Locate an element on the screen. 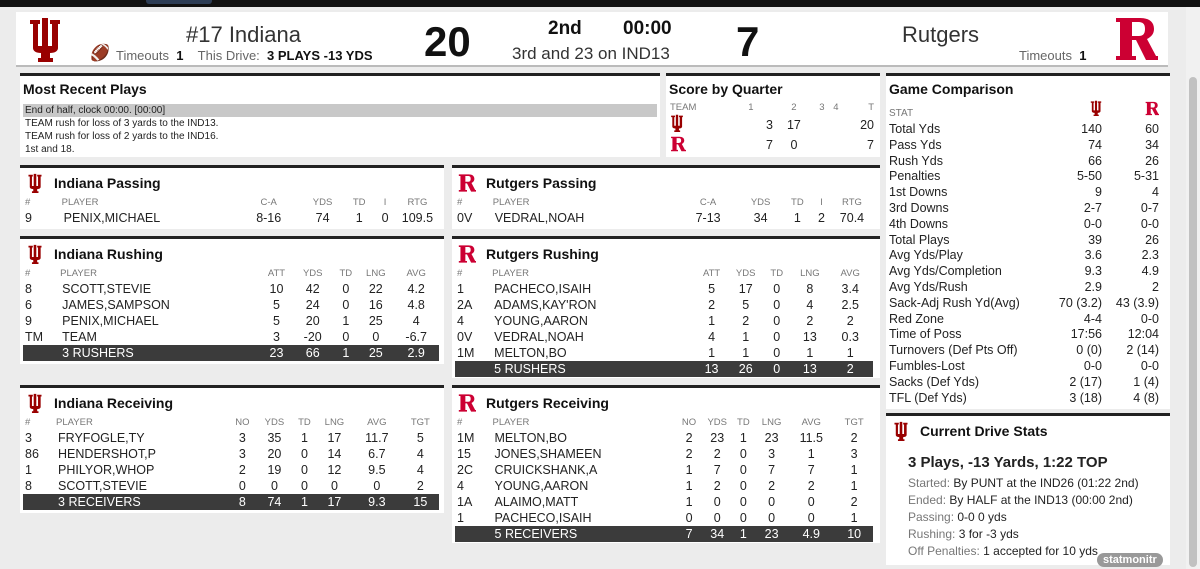 The width and height of the screenshot is (1200, 569). total-cell: 4.9 is located at coordinates (811, 534).